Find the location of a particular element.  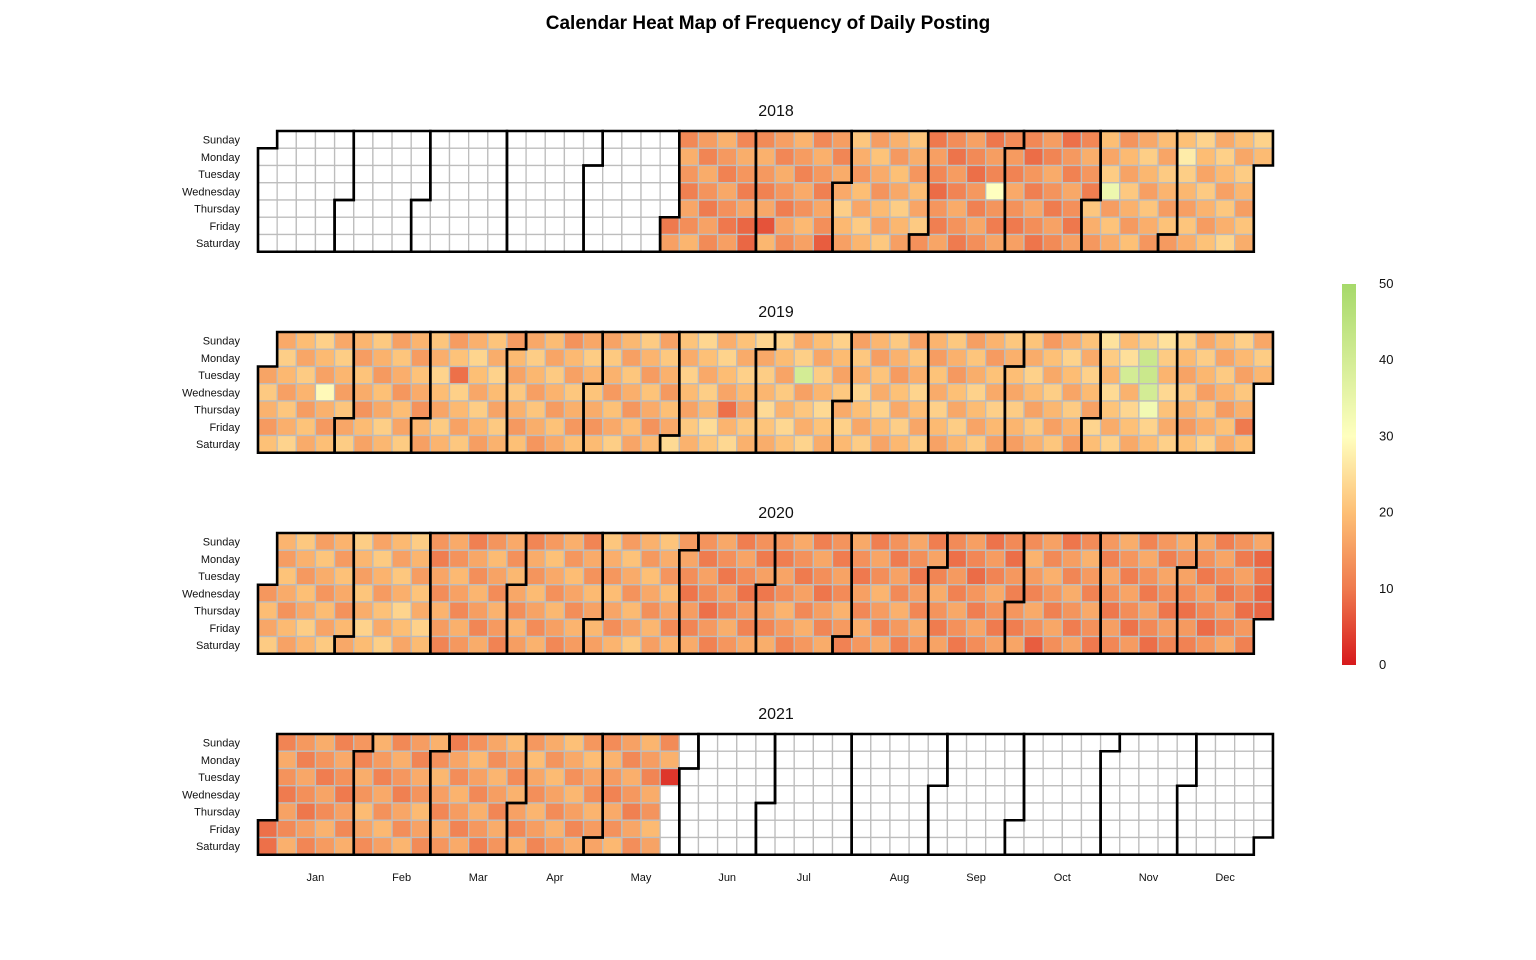

weekday-label: Monday is located at coordinates (221, 359).